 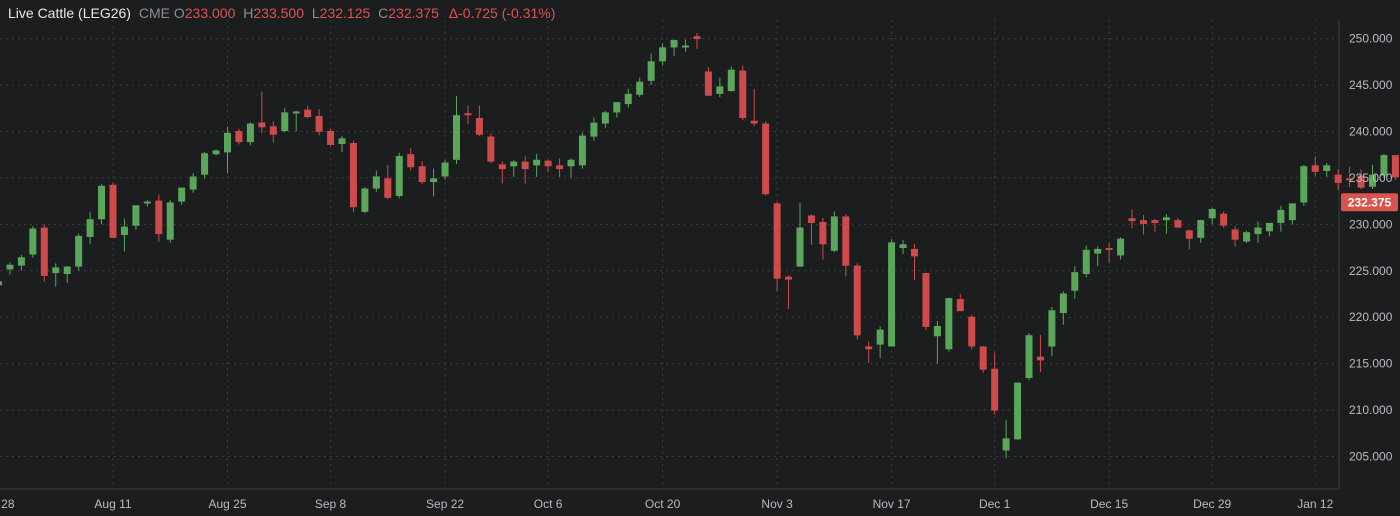 I want to click on symbol-title: Live Cattle (LEG26), so click(x=69, y=13).